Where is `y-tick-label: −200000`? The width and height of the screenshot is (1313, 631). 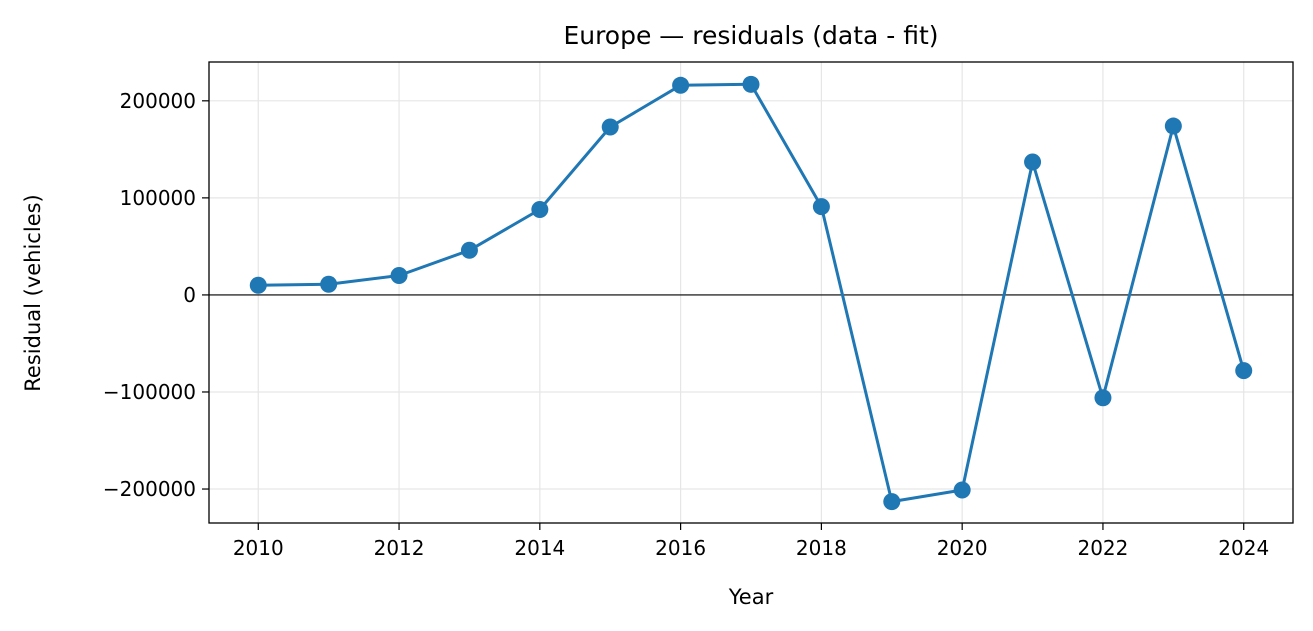
y-tick-label: −200000 is located at coordinates (149, 489).